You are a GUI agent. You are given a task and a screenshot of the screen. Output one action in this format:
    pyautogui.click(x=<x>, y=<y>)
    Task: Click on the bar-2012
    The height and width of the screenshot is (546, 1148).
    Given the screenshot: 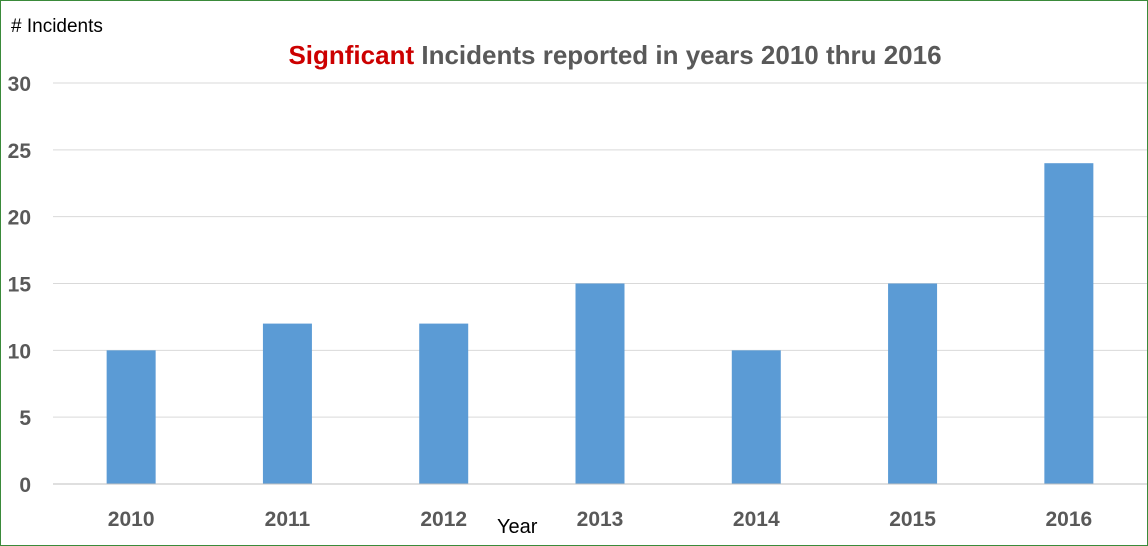 What is the action you would take?
    pyautogui.click(x=444, y=403)
    